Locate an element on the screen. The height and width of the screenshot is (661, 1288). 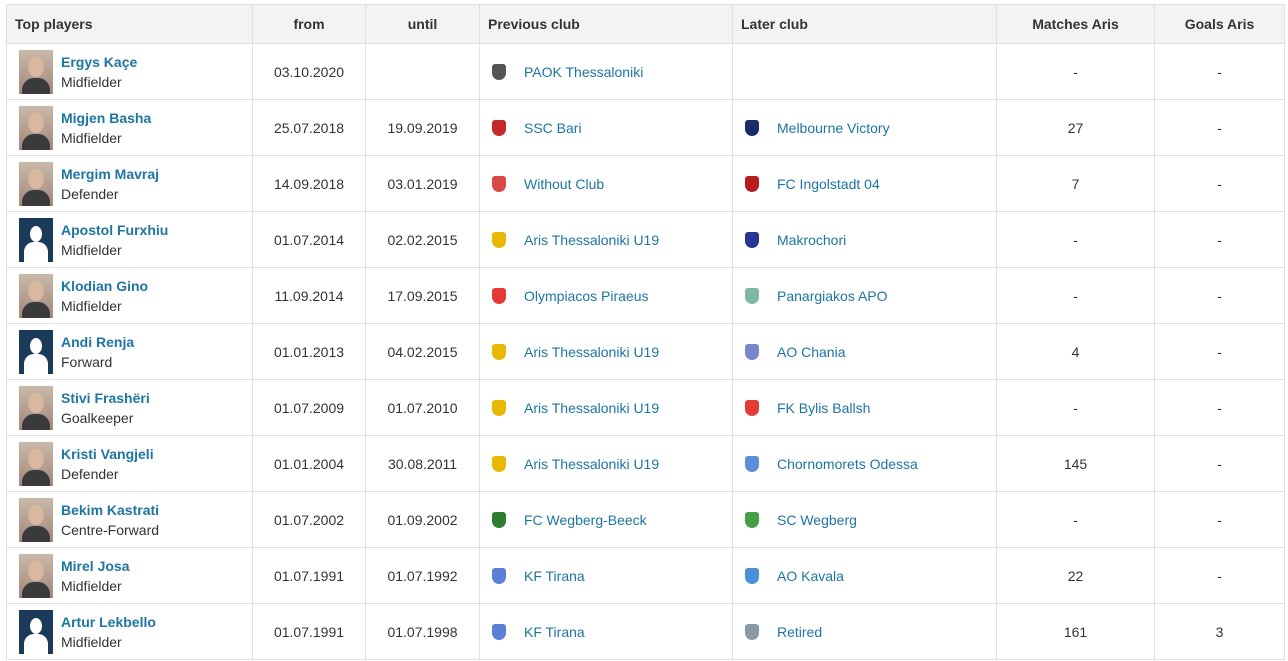
from-date: 14.09.2018 is located at coordinates (309, 183).